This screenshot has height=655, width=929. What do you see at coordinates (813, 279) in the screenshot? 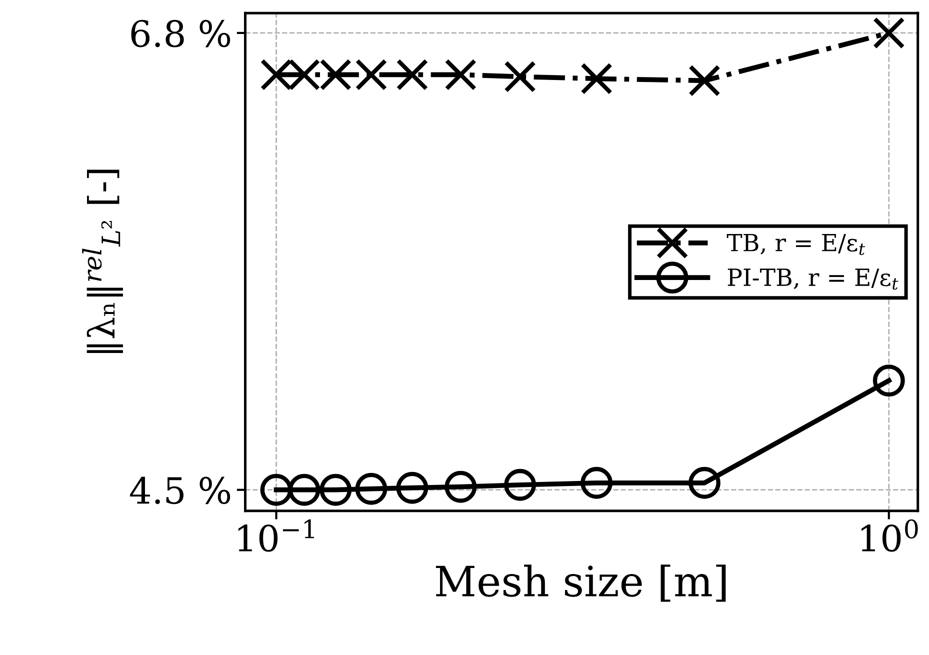
I see `legend-label: PI-TB, r = E/ε$_{t}$` at bounding box center [813, 279].